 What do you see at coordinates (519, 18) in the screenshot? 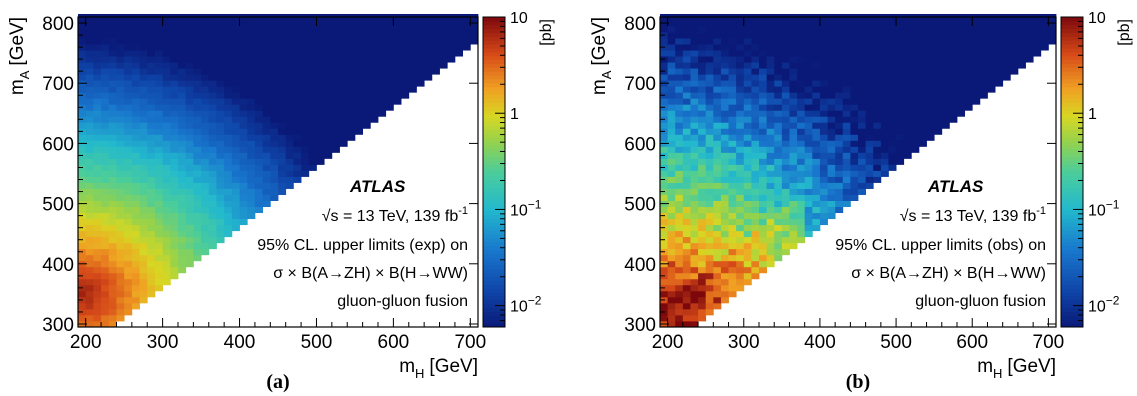
I see `colorbar-tick-label: 10` at bounding box center [519, 18].